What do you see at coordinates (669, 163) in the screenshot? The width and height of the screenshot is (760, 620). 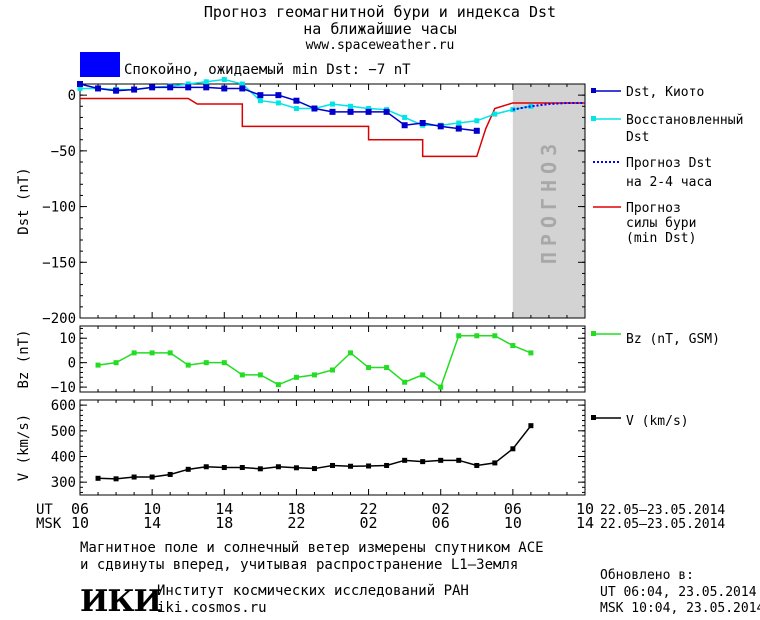 I see `legend-forecast-1: Прогноз Dst` at bounding box center [669, 163].